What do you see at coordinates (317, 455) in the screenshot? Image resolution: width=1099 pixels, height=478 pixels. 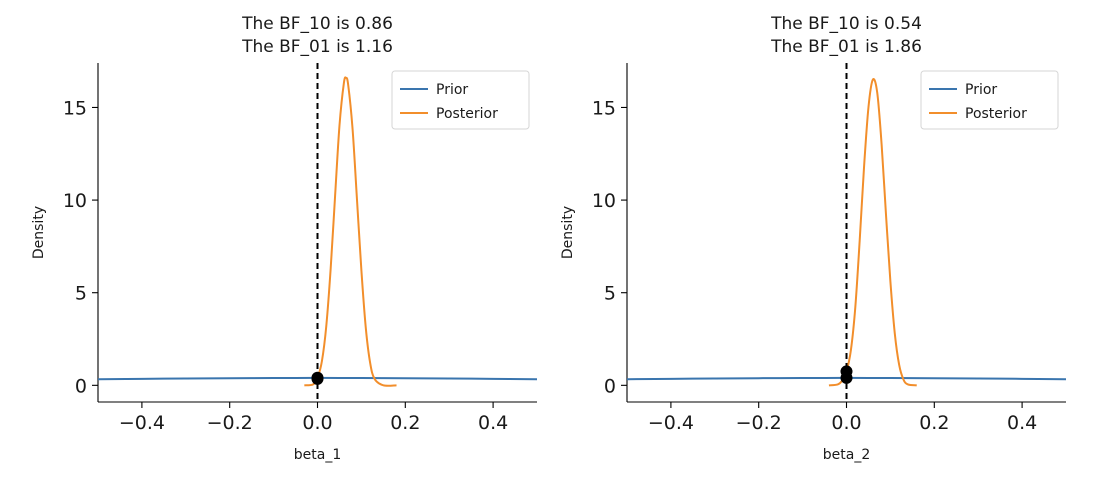 I see `x-axis-label: beta_1` at bounding box center [317, 455].